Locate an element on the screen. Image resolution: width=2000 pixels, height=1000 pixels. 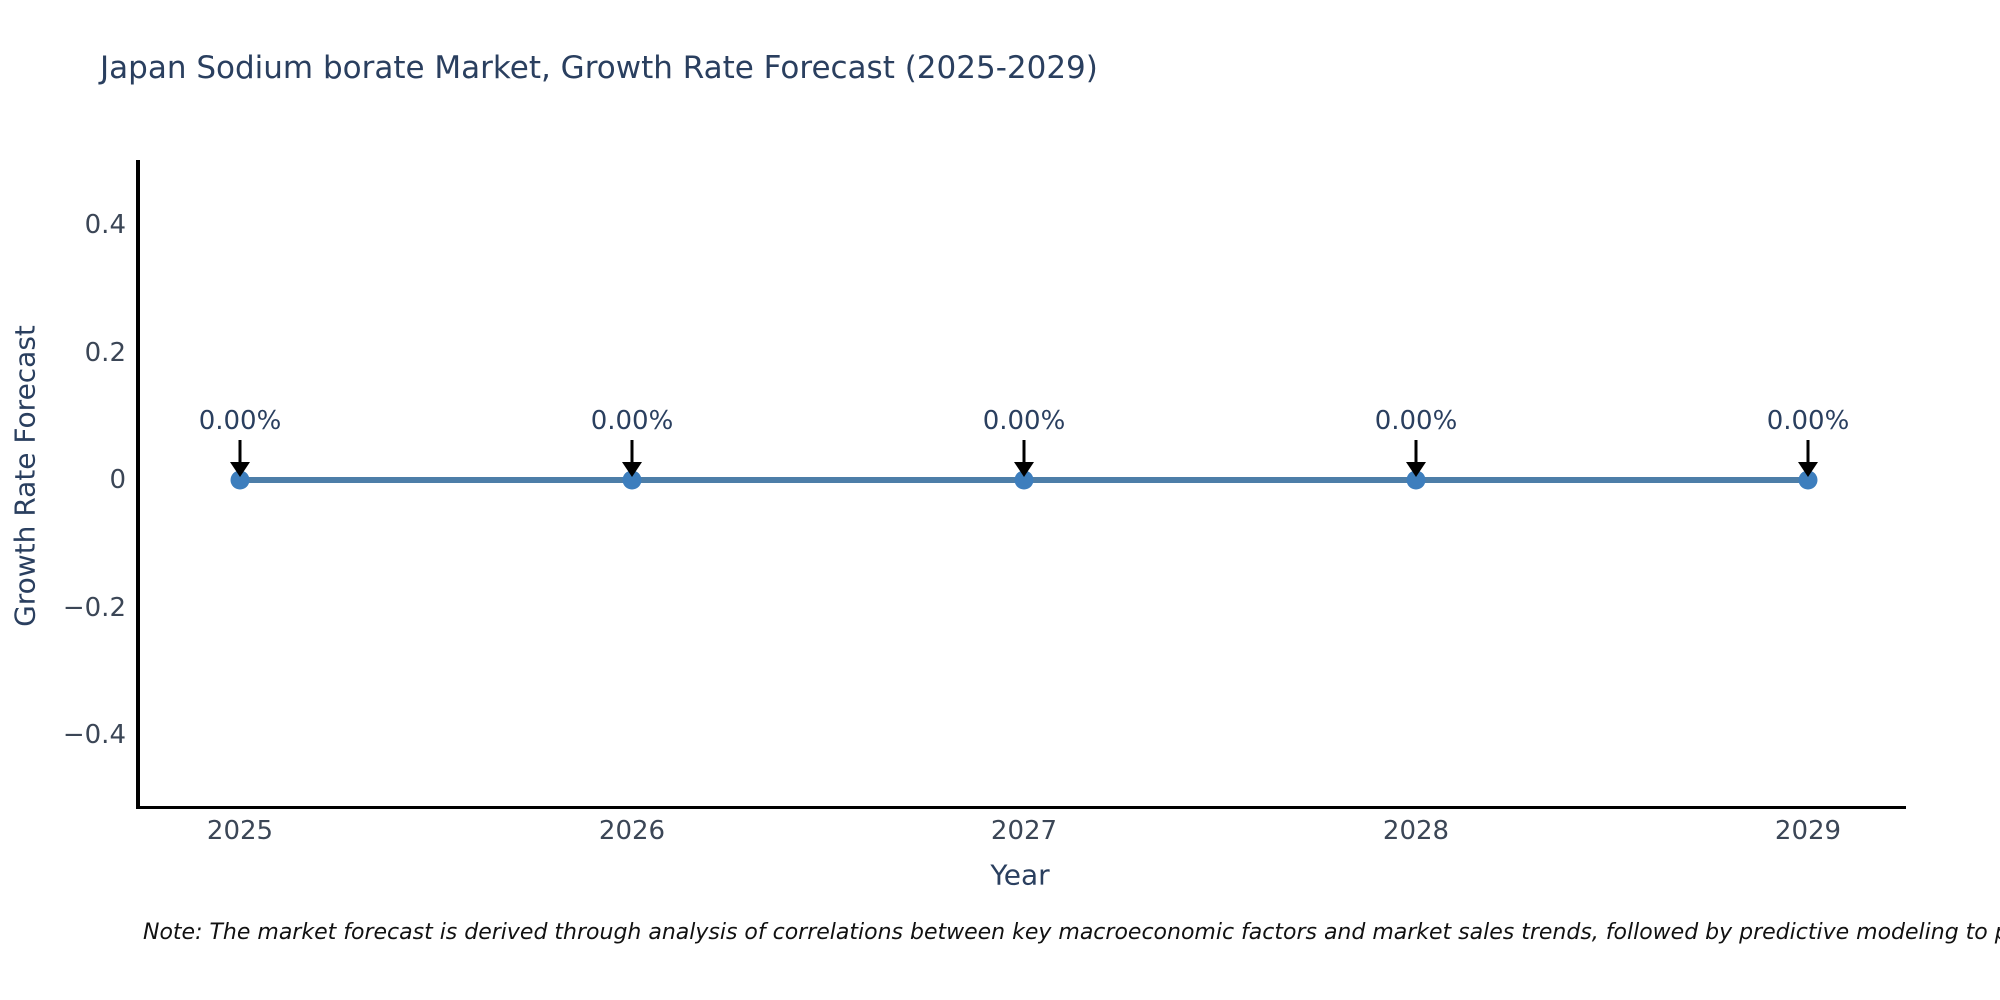
x-tick-label: 2026 is located at coordinates (632, 831).